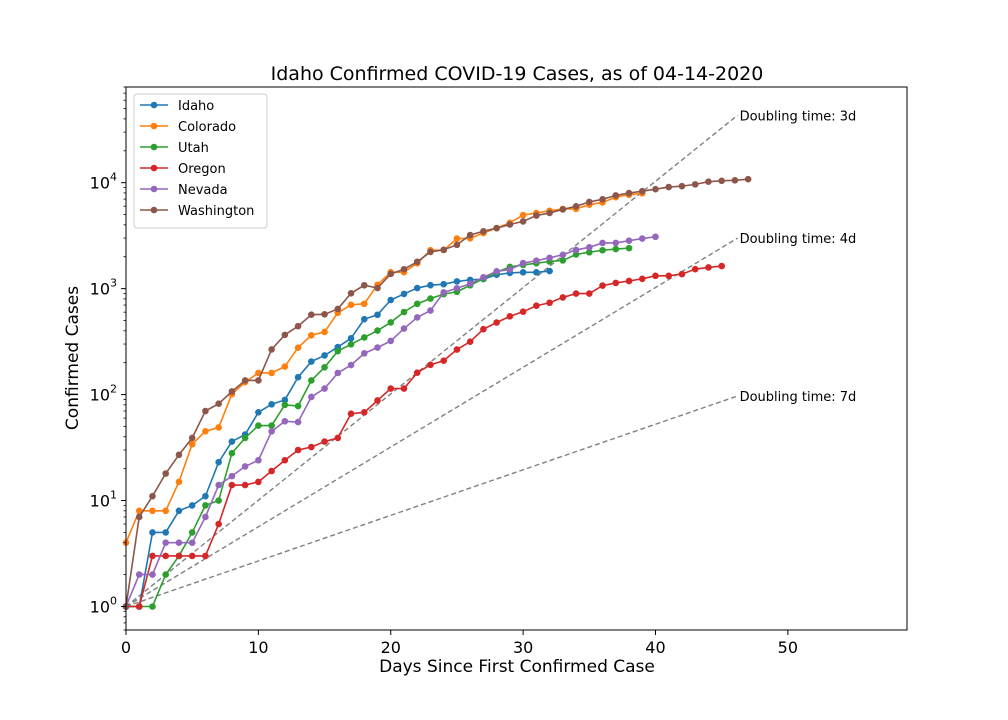 The image size is (1008, 720). What do you see at coordinates (197, 211) in the screenshot?
I see `legend-entry-washington: Washington` at bounding box center [197, 211].